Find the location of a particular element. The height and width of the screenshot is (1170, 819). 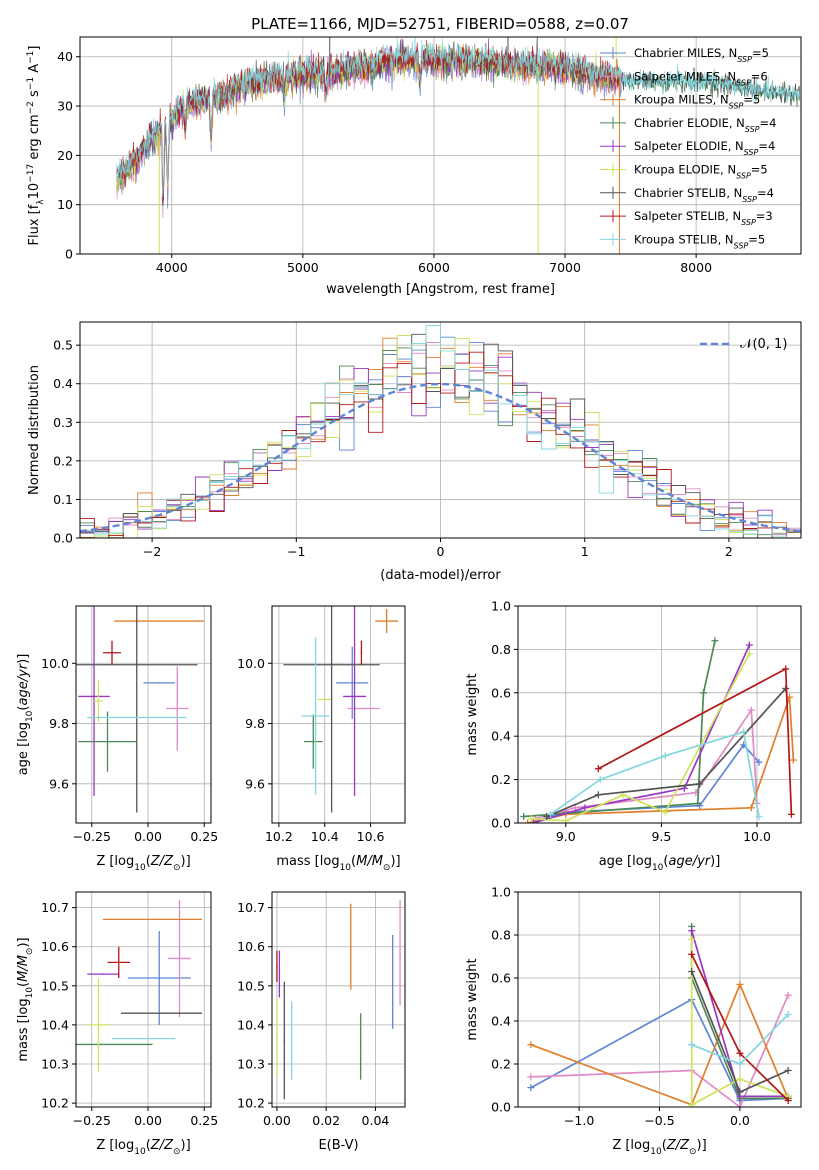

massweight_vs_age-ytick-label: 0.8 is located at coordinates (501, 649).